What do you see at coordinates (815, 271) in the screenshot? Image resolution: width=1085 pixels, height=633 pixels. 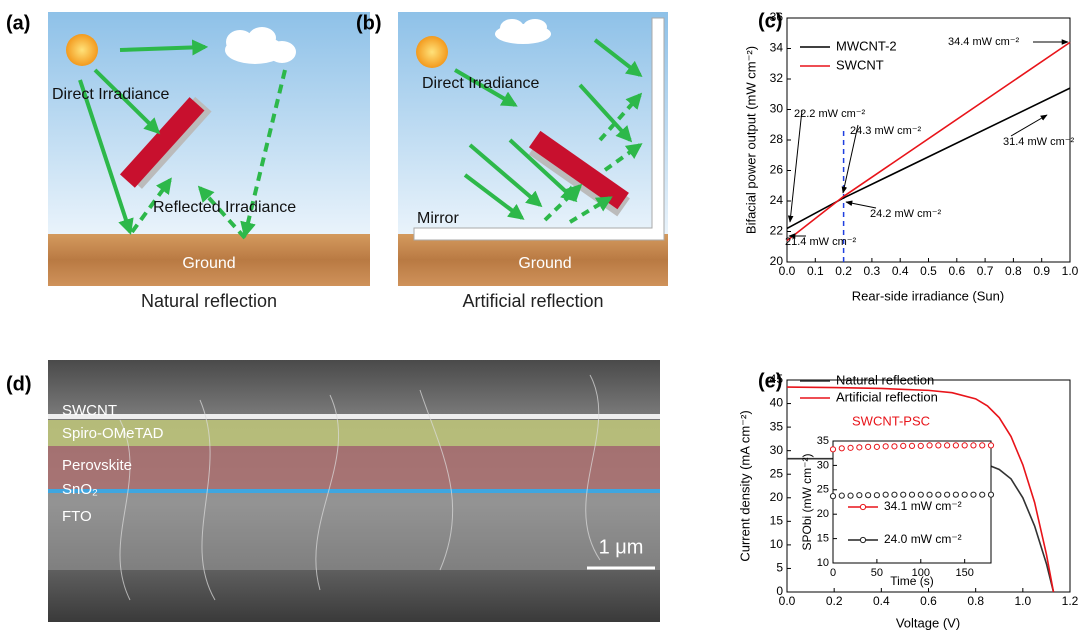 I see `x-tick-label: 0.1` at bounding box center [815, 271].